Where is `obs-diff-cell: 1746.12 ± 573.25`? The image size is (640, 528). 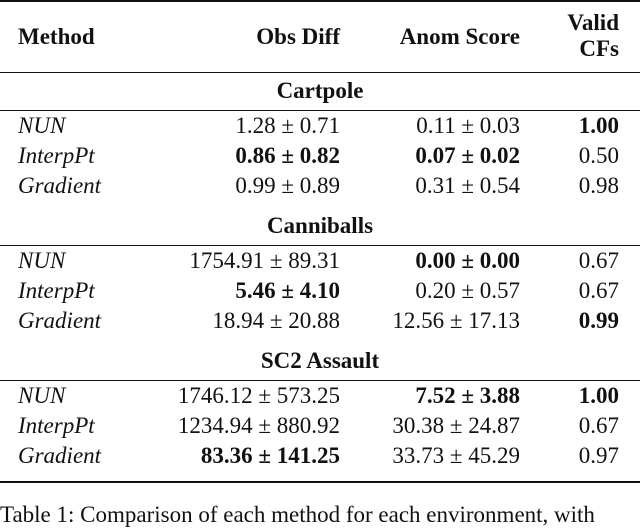 obs-diff-cell: 1746.12 ± 573.25 is located at coordinates (258, 395).